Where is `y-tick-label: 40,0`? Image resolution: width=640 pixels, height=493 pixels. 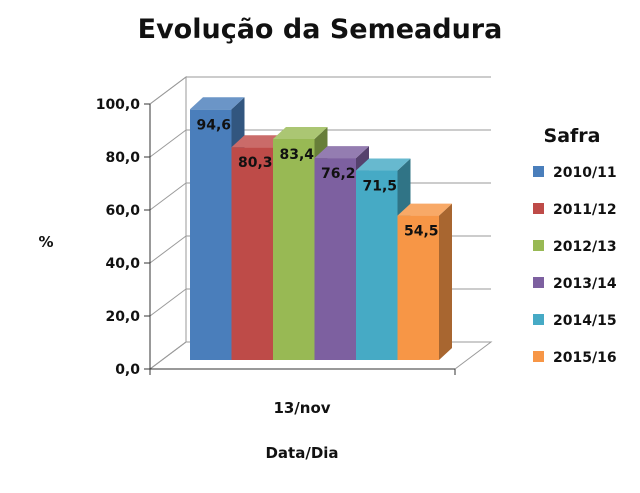
y-tick-label: 40,0 is located at coordinates (122, 264).